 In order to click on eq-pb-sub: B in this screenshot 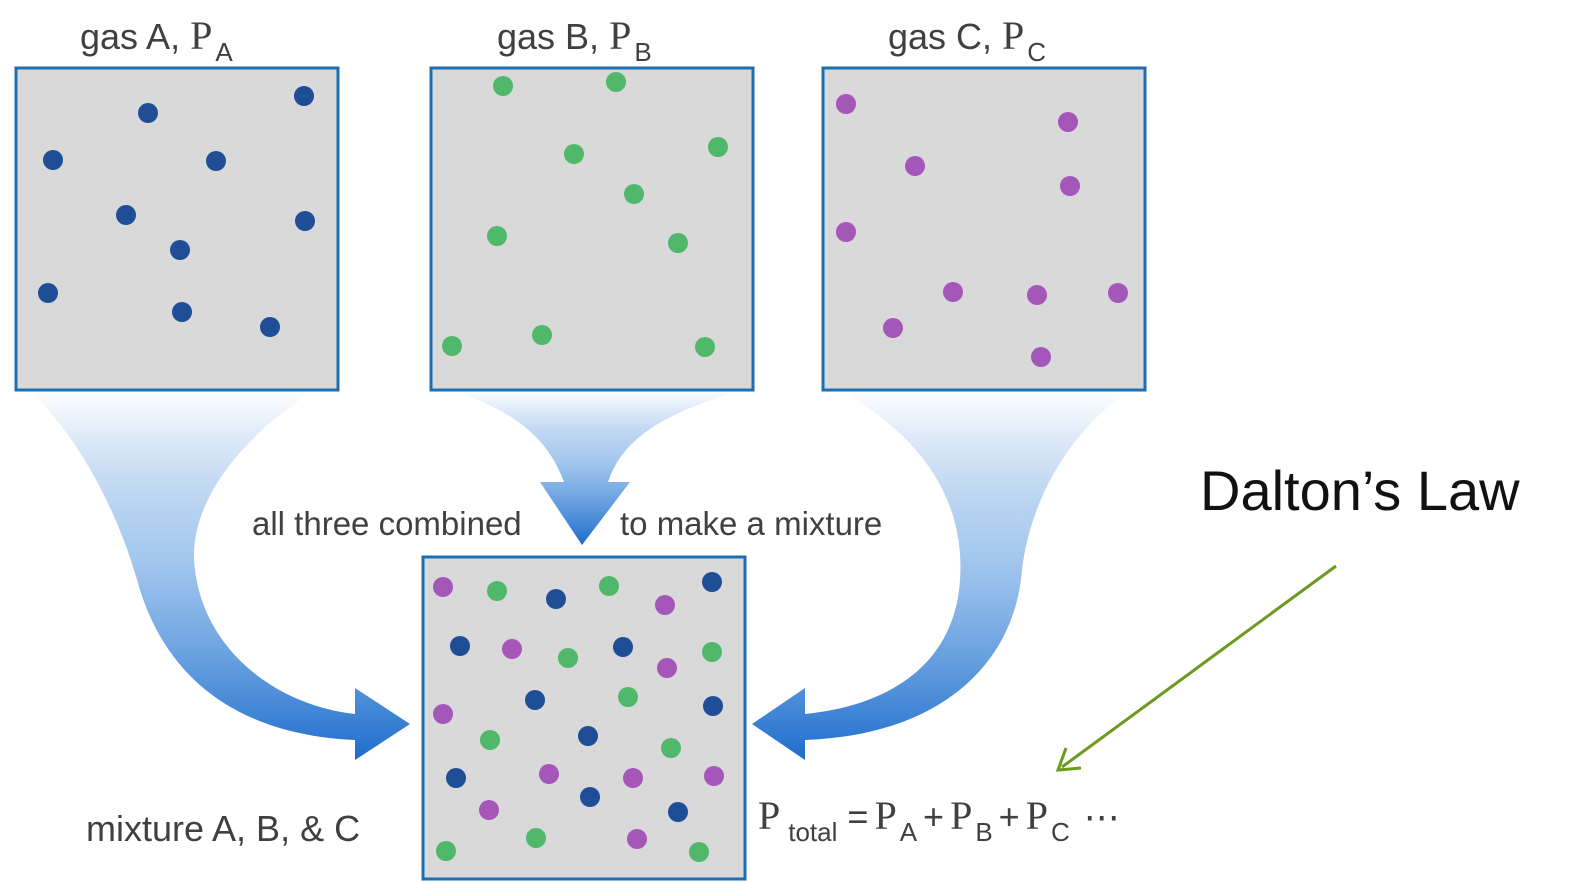, I will do `click(984, 832)`.